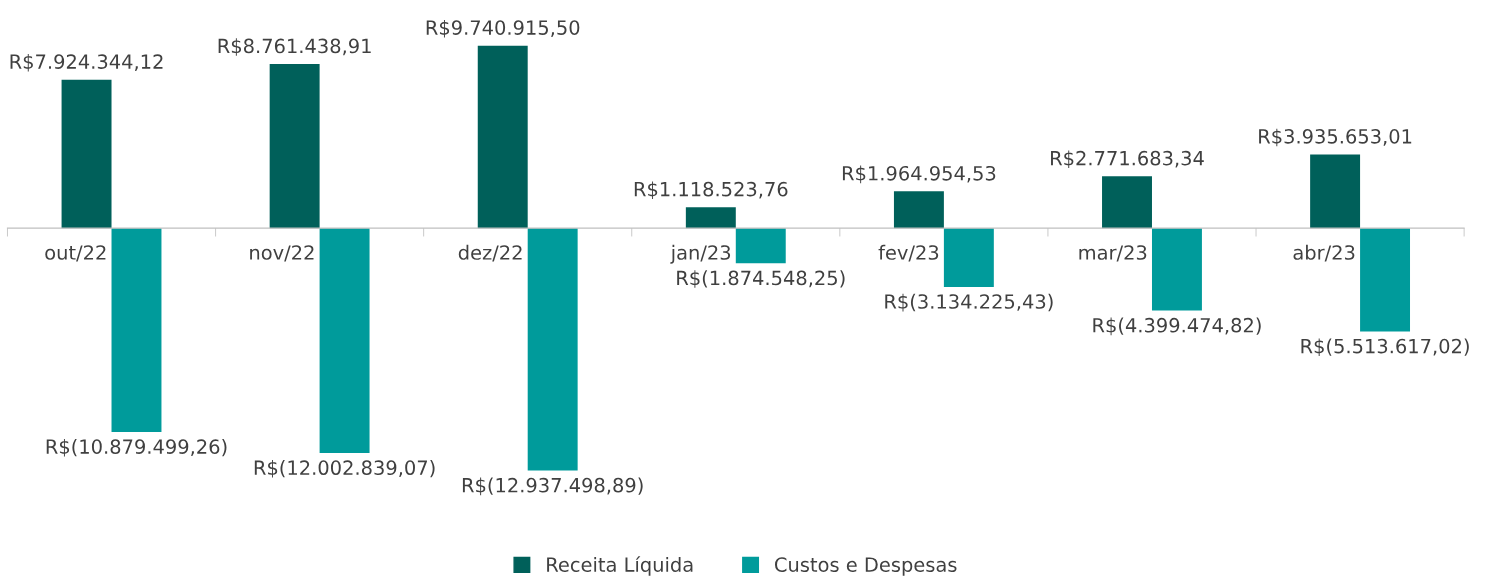 The image size is (1494, 583). Describe the element at coordinates (75, 253) in the screenshot. I see `x-tick-label: out/22` at that location.